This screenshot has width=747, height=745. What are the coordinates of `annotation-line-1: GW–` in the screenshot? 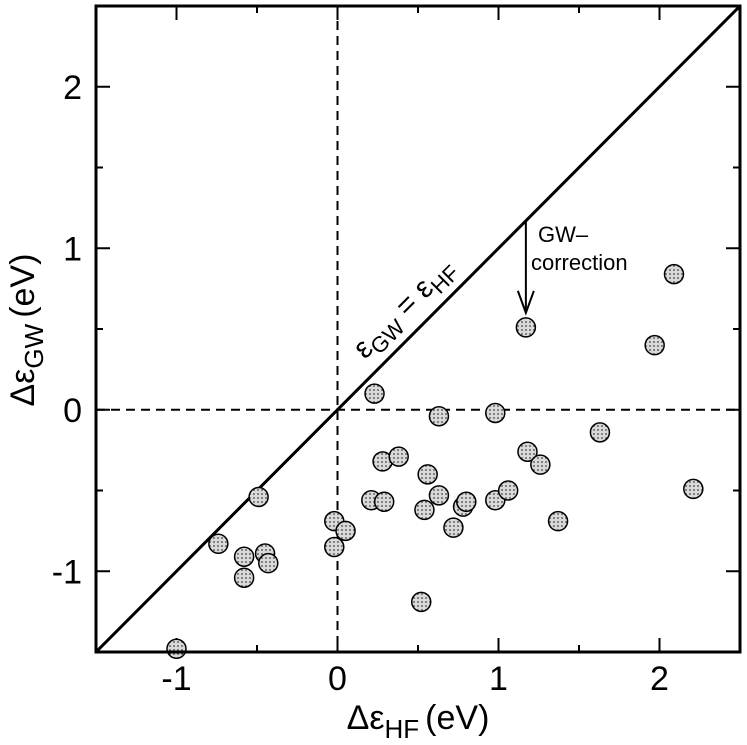 It's located at (563, 234).